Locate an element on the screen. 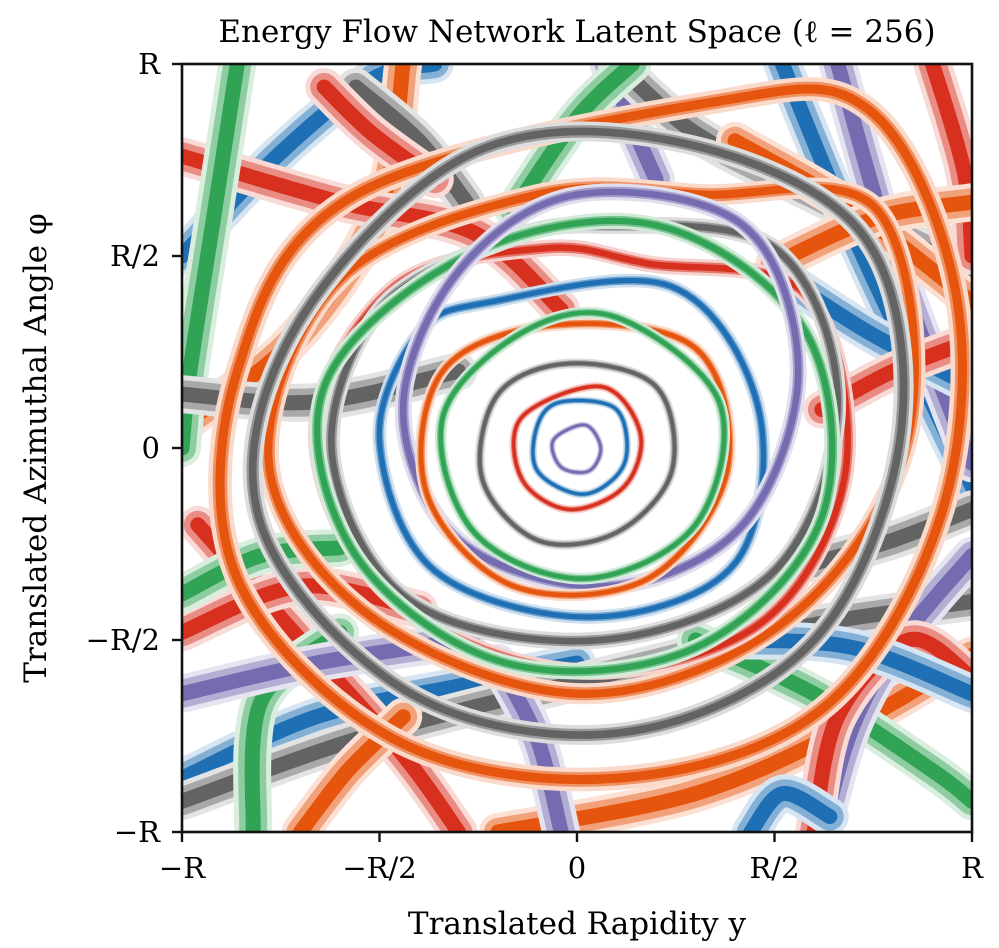  y-axis-label: Translated Azimuthal Angle φ is located at coordinates (36, 447).